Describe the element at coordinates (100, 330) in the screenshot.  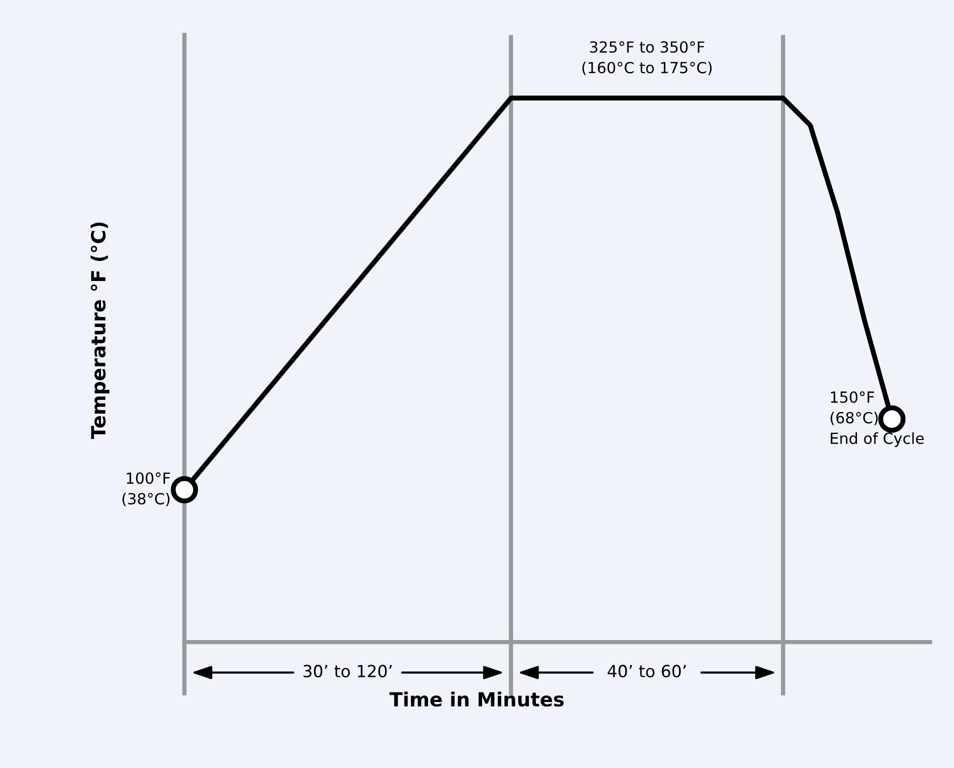
I see `y-axis-title: Temperature °F (°C)` at that location.